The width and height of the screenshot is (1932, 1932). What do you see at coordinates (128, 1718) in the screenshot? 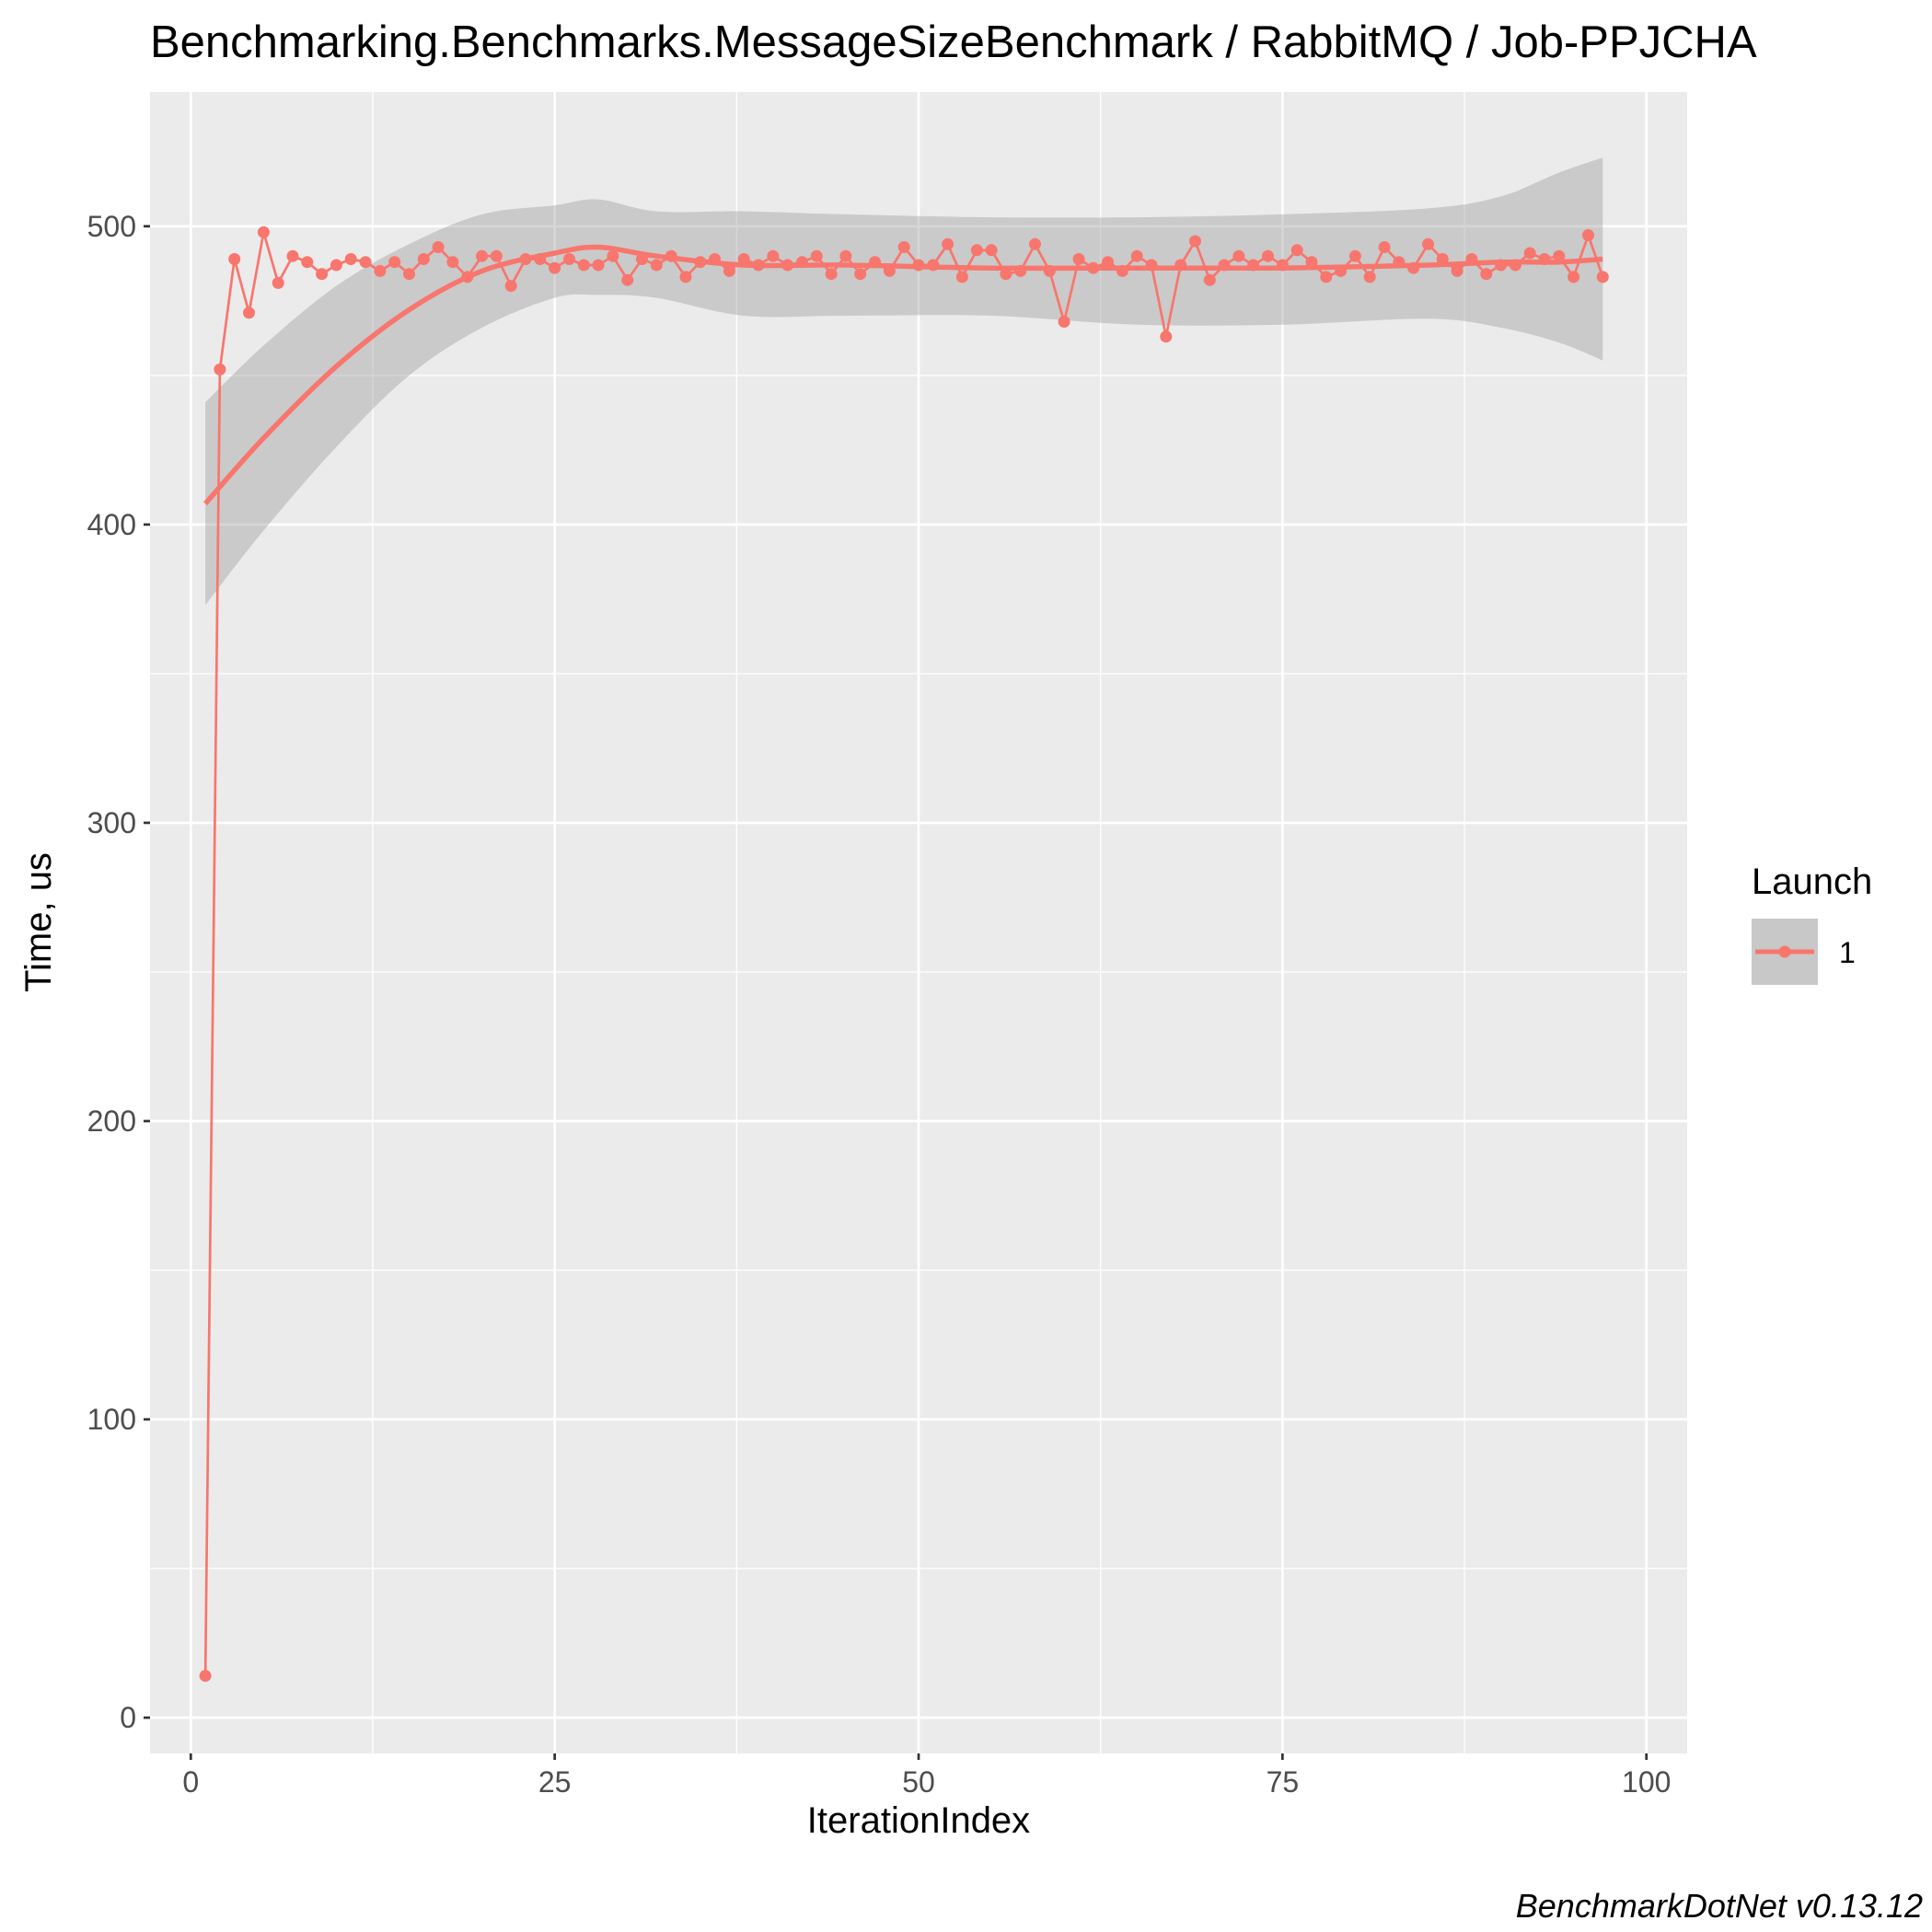
I see `y-tick-label: 0` at bounding box center [128, 1718].